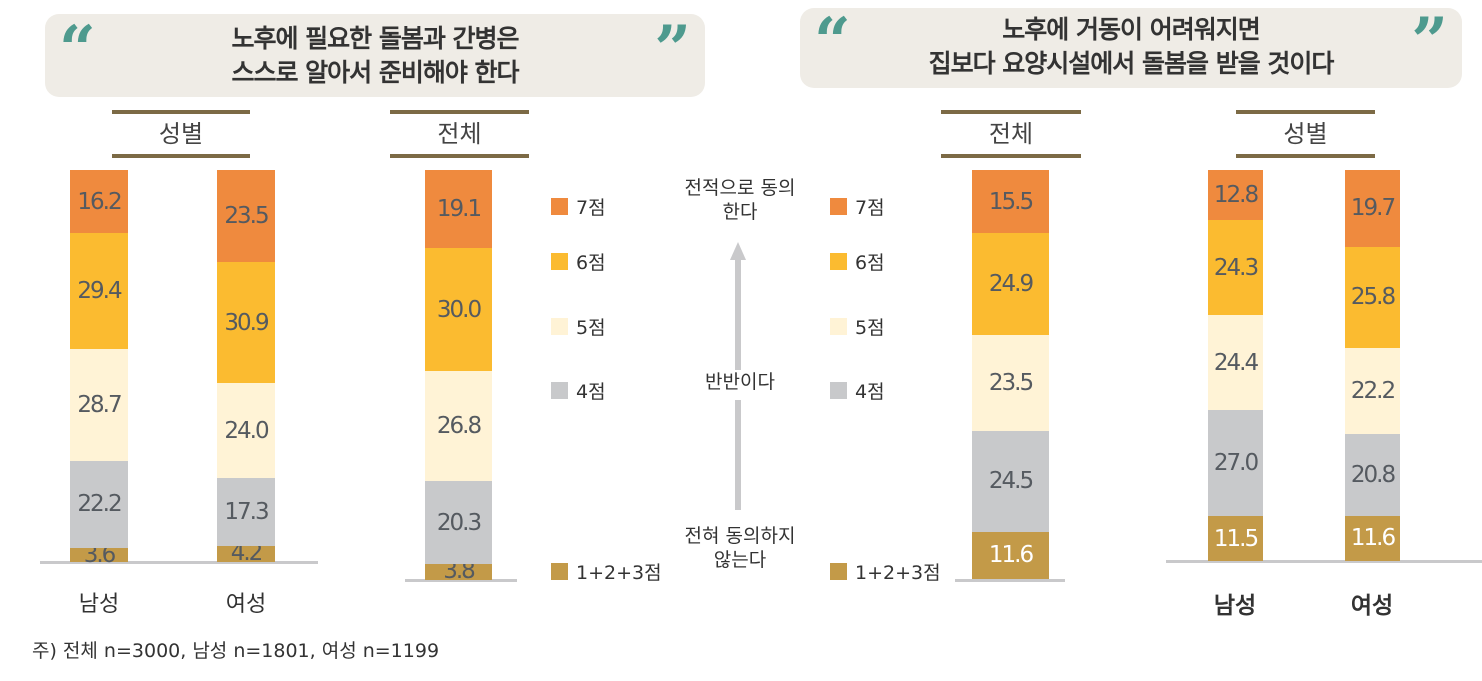 This screenshot has height=681, width=1482. I want to click on left-title-line1: 노후에 필요한 돌봄과 간병은, so click(375, 38).